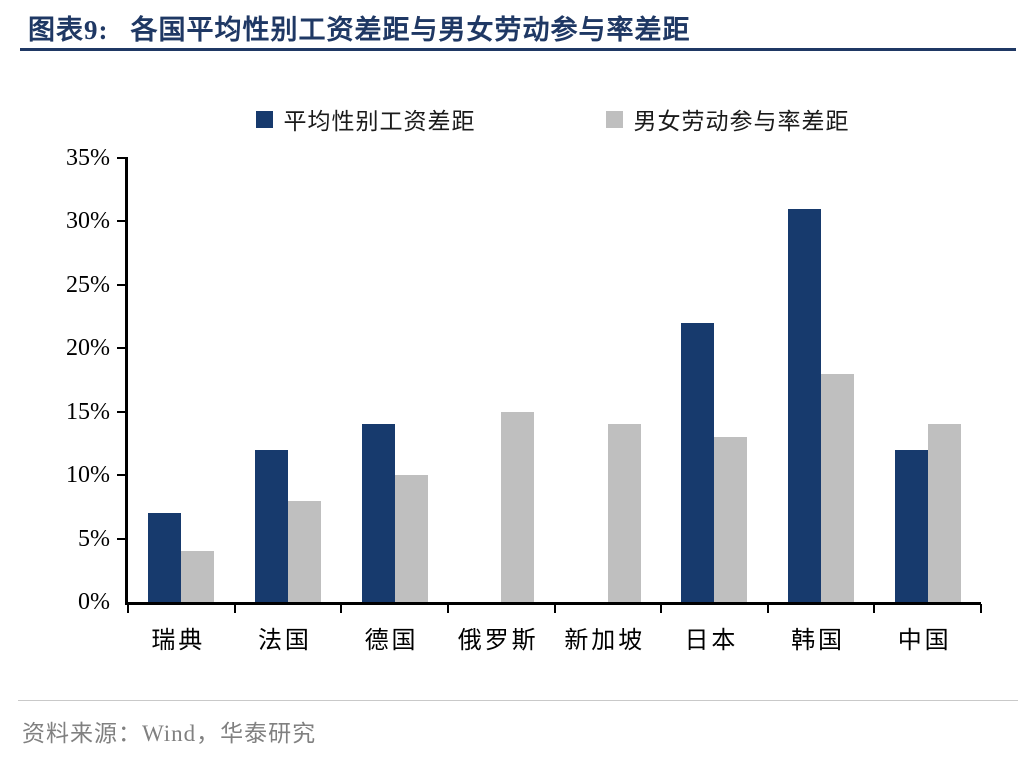 This screenshot has height=760, width=1036. I want to click on legend-item-participation-gap: 男女劳动参与率差距, so click(727, 119).